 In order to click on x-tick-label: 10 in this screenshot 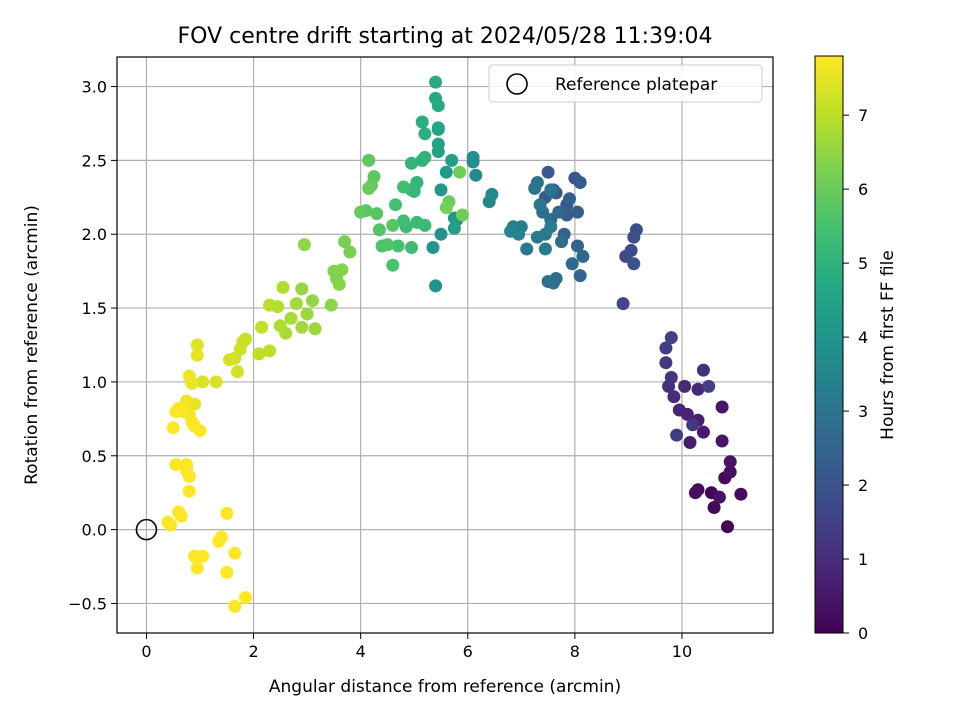, I will do `click(682, 651)`.